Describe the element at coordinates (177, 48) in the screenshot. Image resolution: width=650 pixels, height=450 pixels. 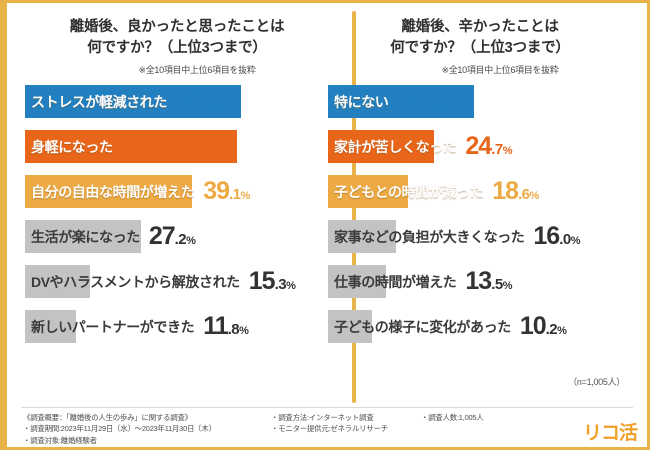
I see `chart-title-positive-line2: 何ですか？（上位3つまで）` at that location.